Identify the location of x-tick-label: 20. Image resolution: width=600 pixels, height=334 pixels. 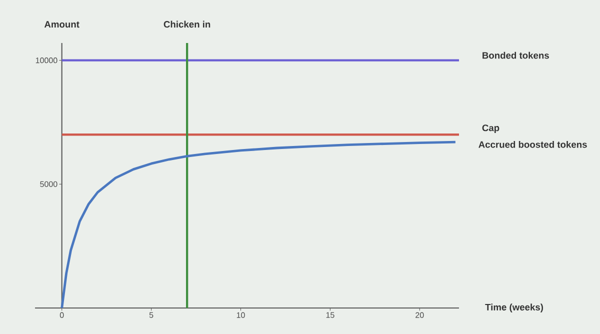
(420, 315).